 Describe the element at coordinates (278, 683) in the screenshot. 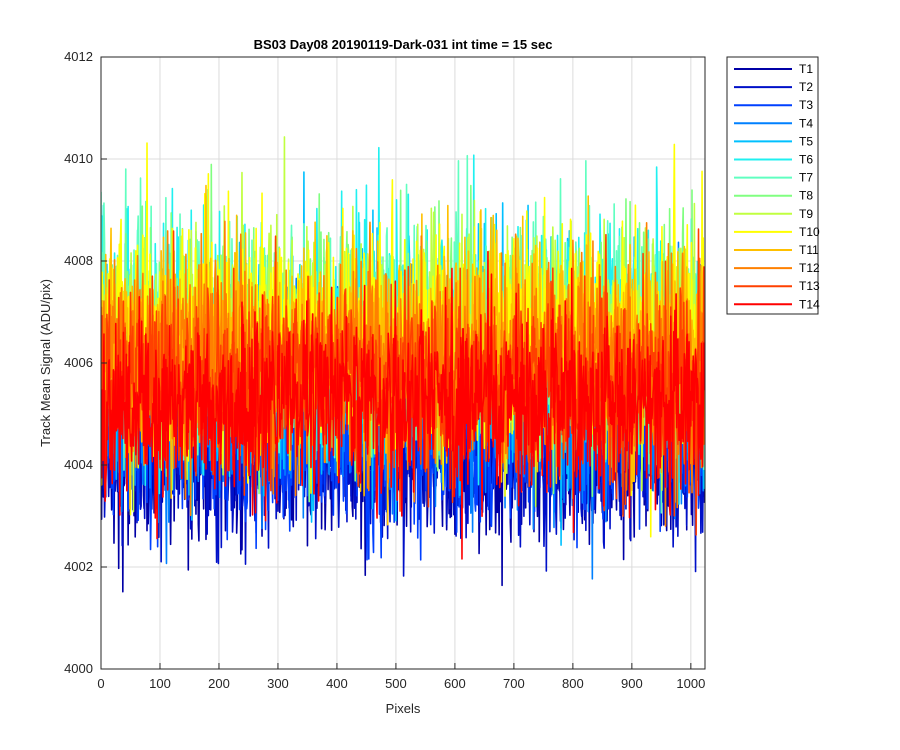

I see `x-tick-label: 300` at that location.